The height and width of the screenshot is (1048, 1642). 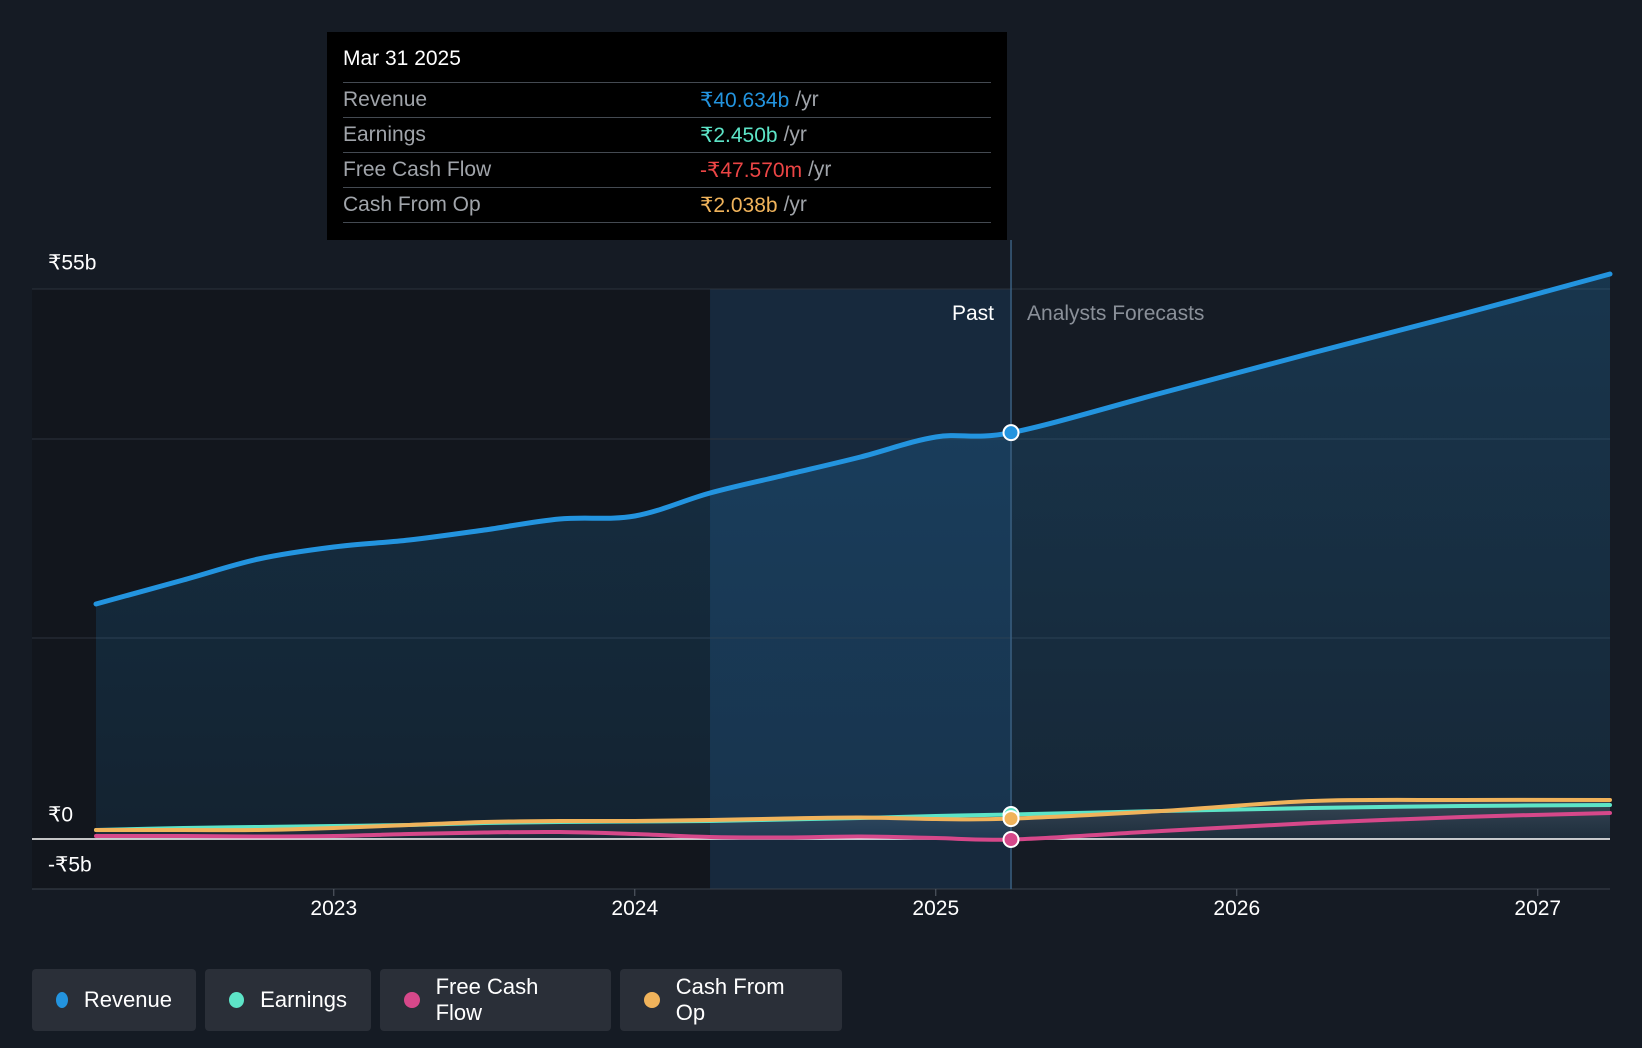 I want to click on past-label: Past, so click(x=973, y=313).